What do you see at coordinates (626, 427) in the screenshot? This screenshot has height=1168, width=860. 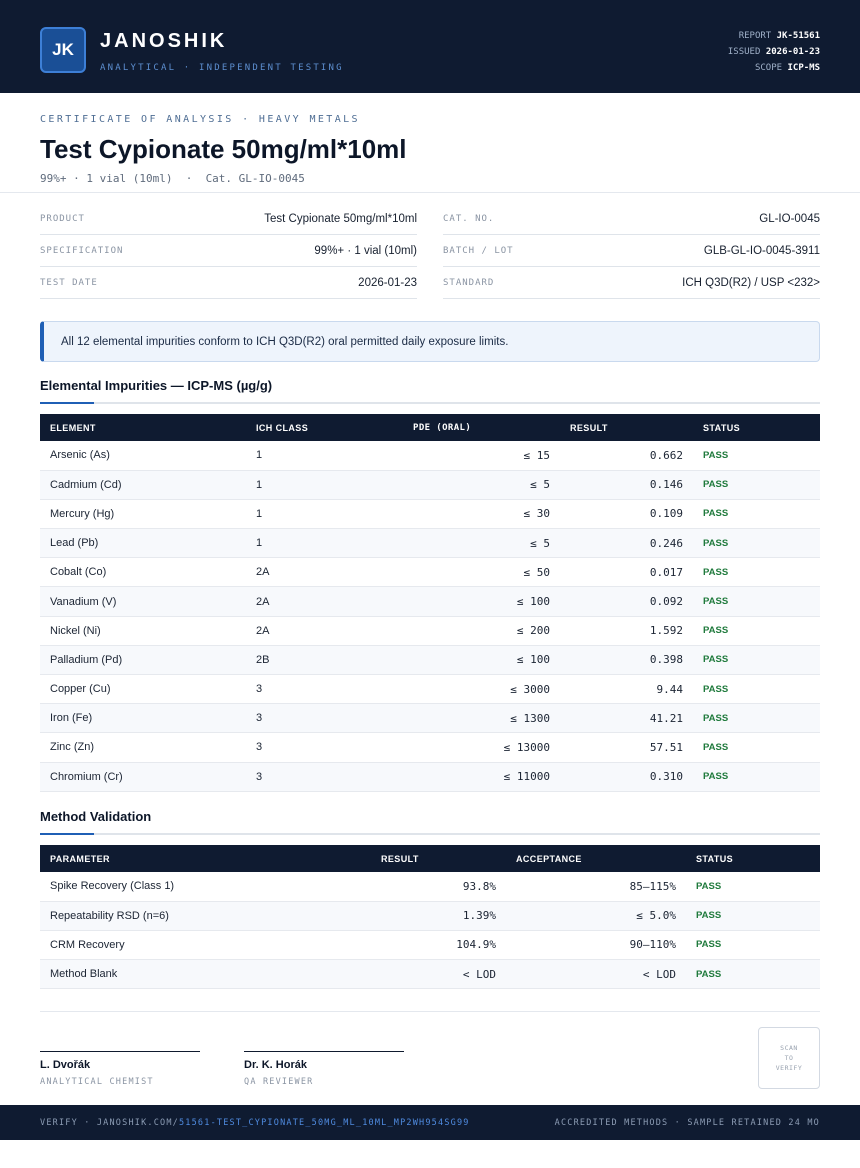 I see `col-header: RESULT` at bounding box center [626, 427].